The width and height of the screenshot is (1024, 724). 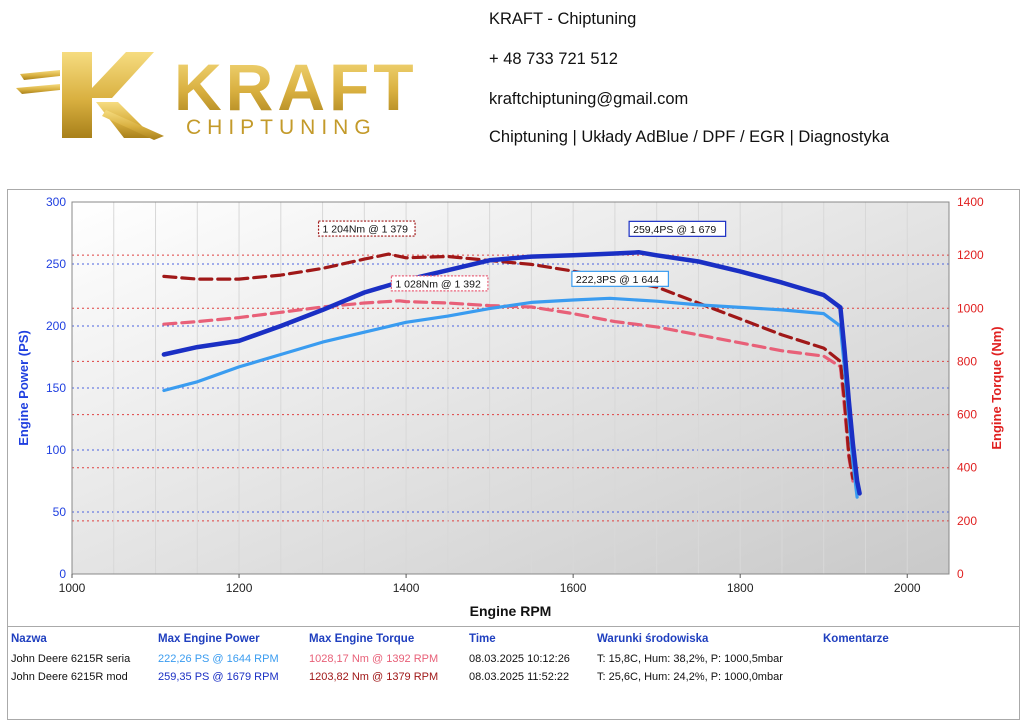 What do you see at coordinates (71, 659) in the screenshot?
I see `row-name: John Deere 6215R seria` at bounding box center [71, 659].